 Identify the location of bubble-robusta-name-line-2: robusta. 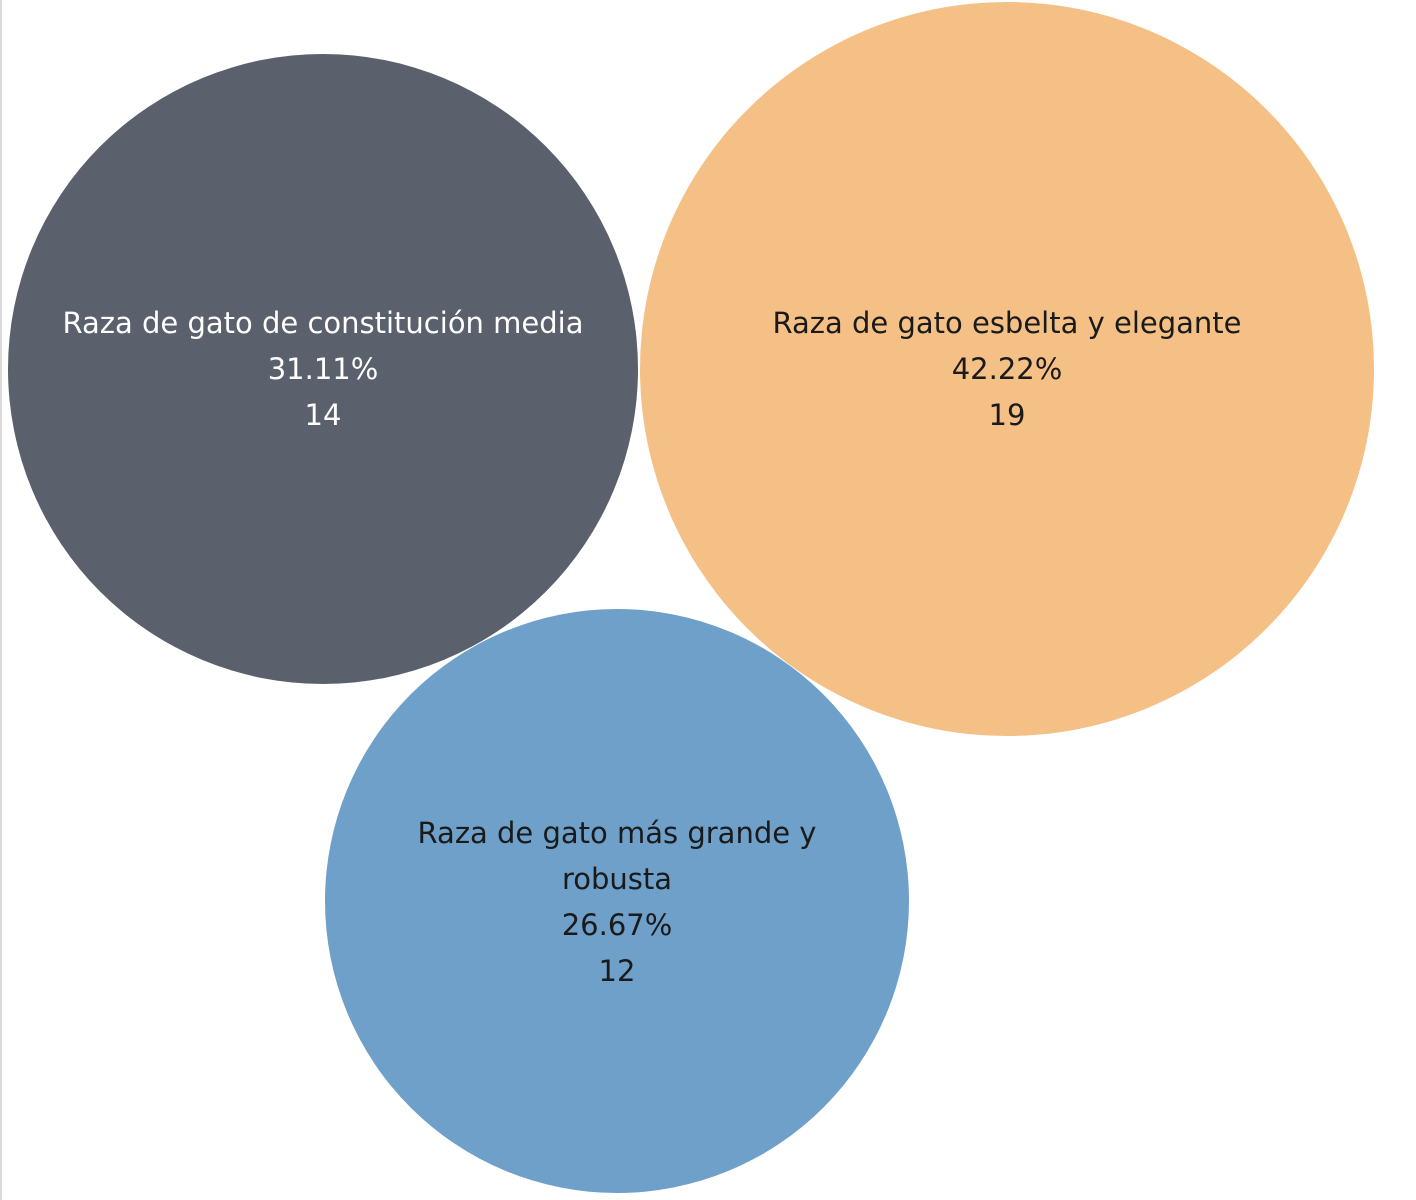
(617, 879).